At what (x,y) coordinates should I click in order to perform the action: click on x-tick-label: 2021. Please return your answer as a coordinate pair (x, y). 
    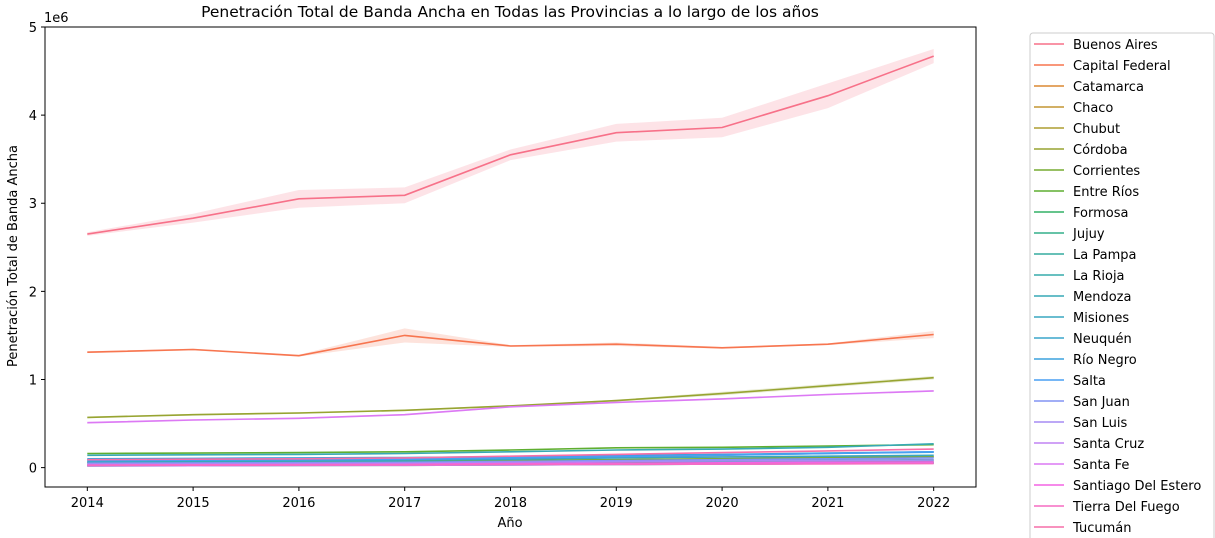
    Looking at the image, I should click on (827, 503).